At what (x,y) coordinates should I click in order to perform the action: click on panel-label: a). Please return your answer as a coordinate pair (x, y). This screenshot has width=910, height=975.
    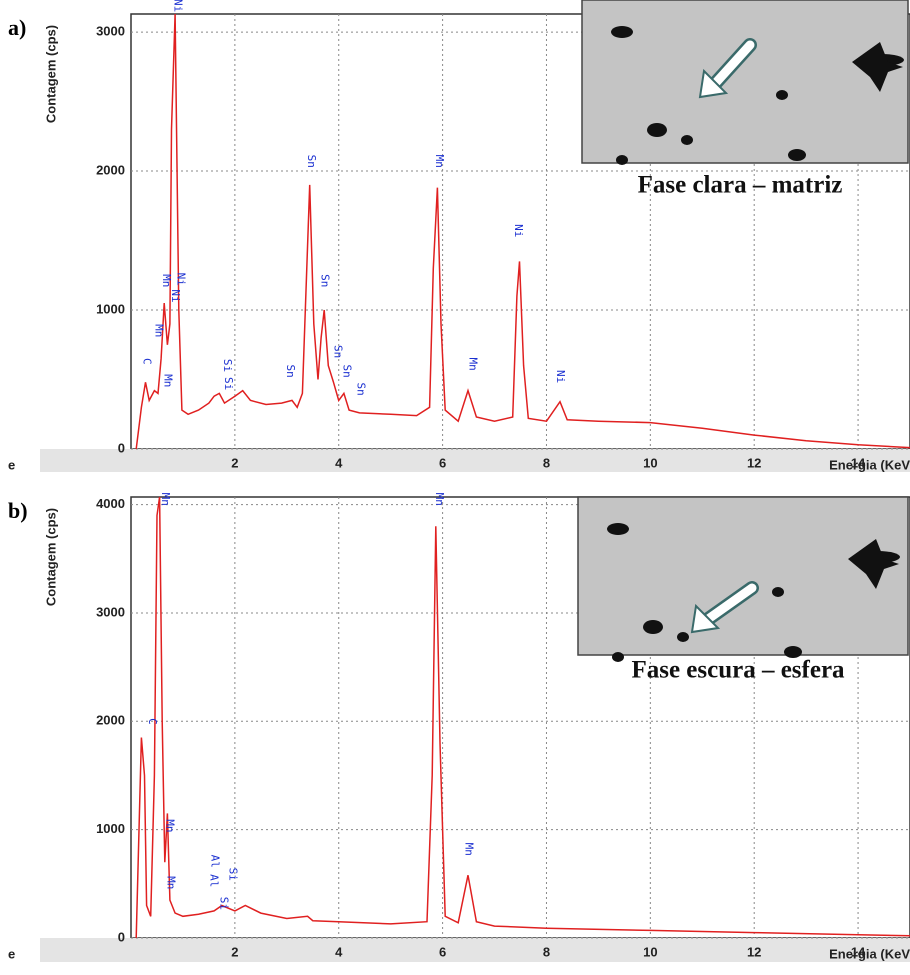
    Looking at the image, I should click on (17, 27).